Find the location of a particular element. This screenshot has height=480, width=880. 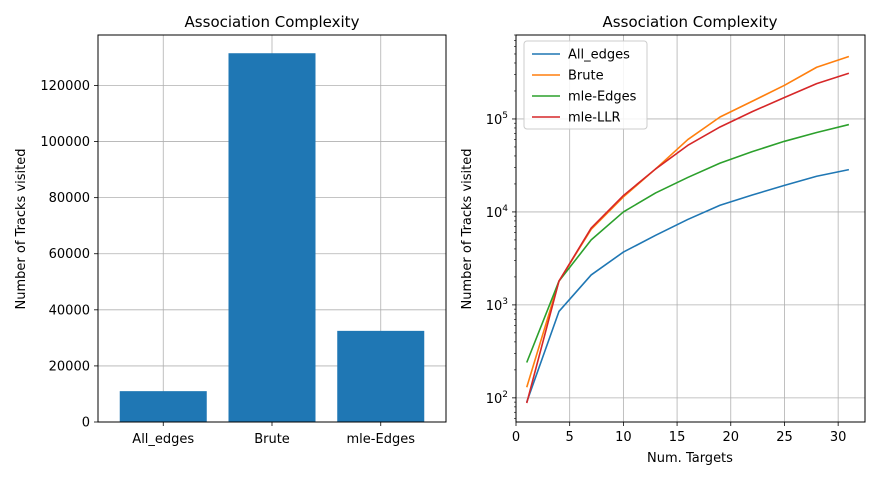

bar-chart-y-tick-label: 100000 is located at coordinates (65, 142).